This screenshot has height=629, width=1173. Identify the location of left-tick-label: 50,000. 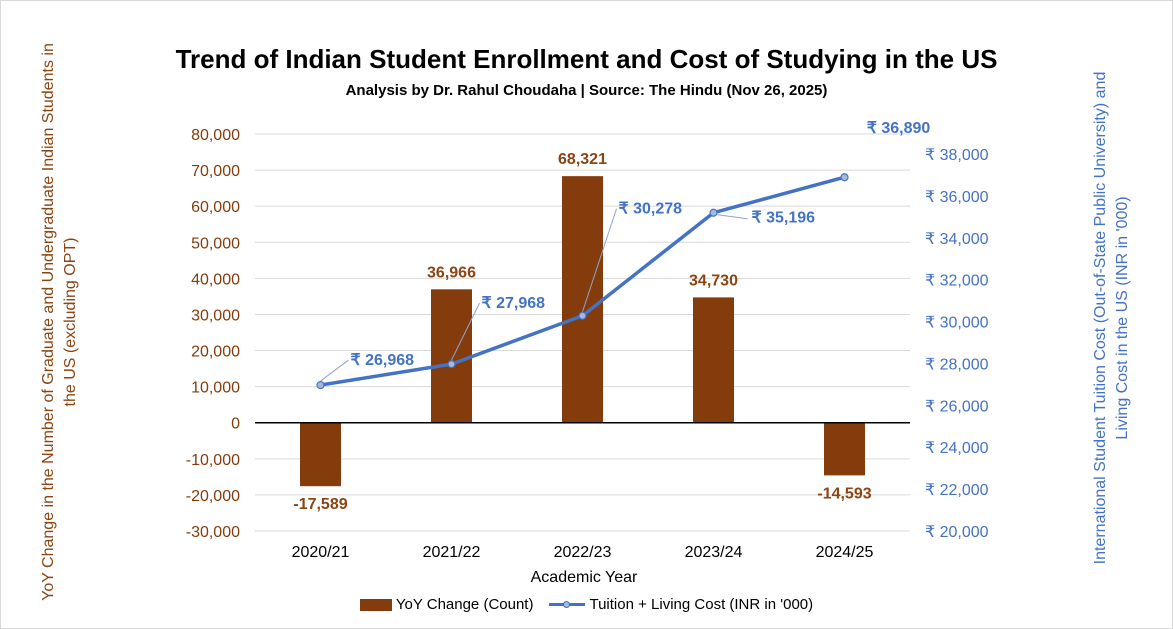
(215, 243).